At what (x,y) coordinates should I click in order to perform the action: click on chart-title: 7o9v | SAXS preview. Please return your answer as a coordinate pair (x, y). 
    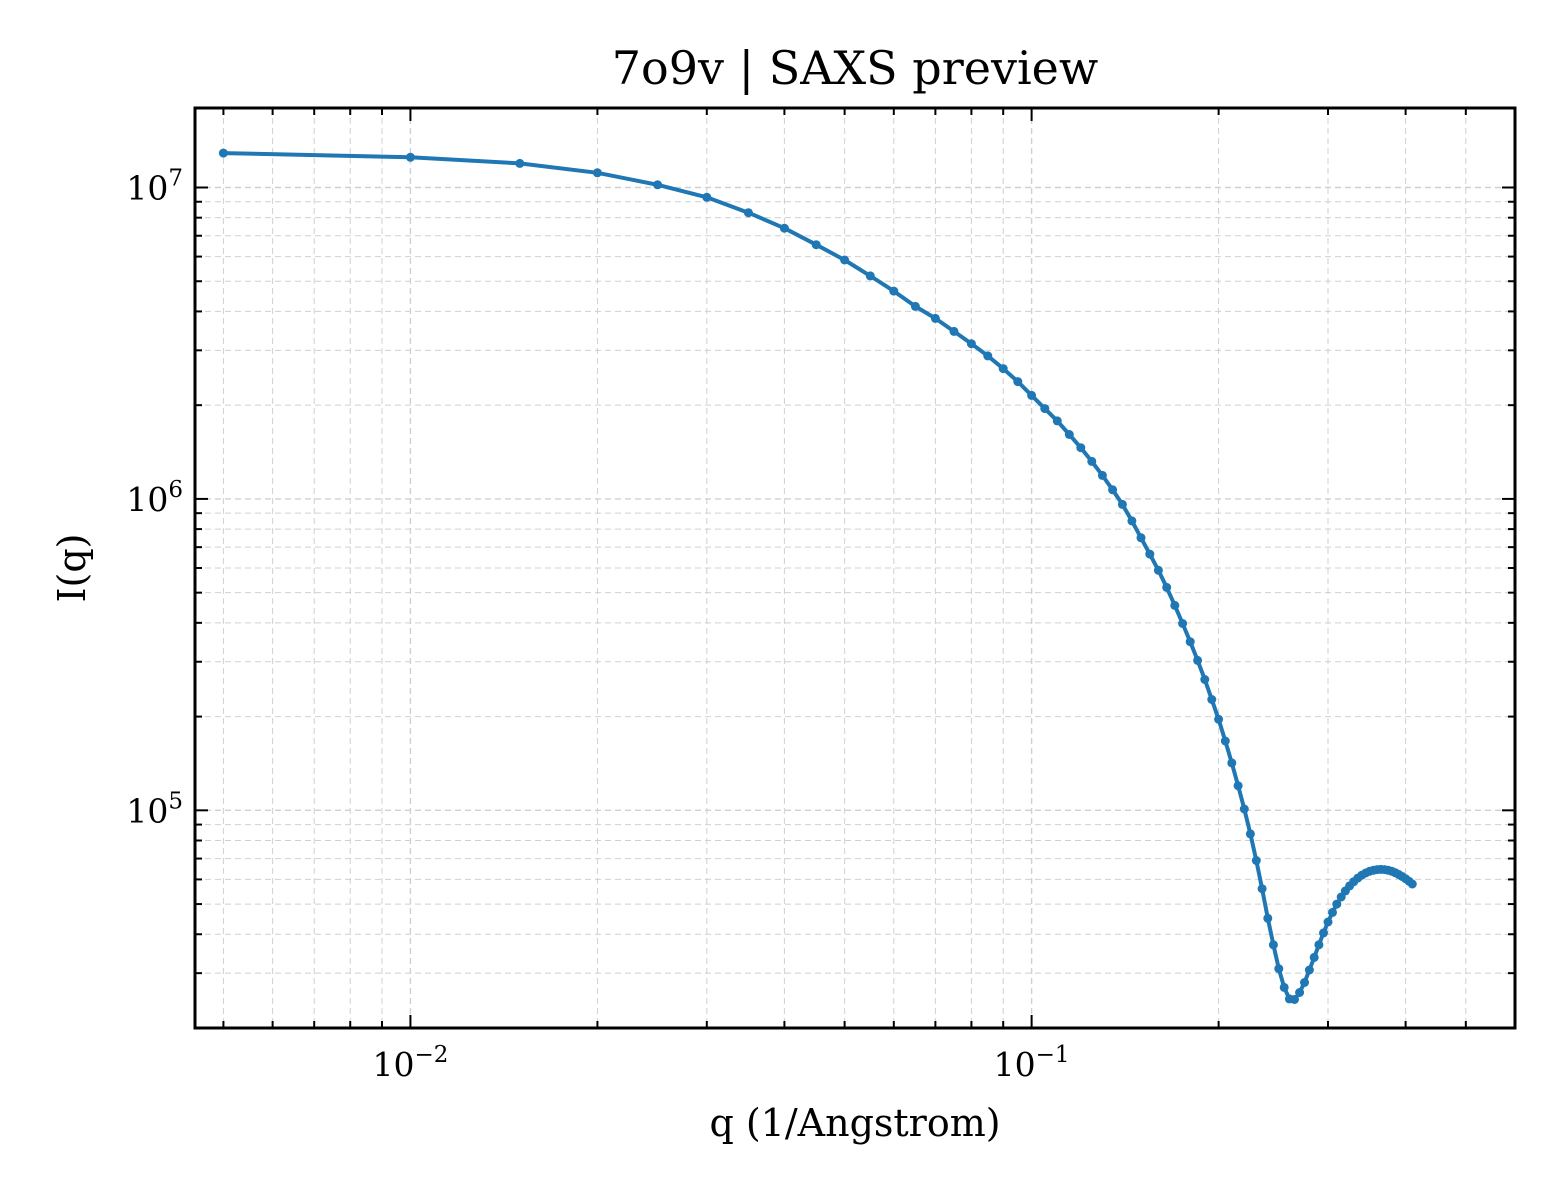
    Looking at the image, I should click on (855, 68).